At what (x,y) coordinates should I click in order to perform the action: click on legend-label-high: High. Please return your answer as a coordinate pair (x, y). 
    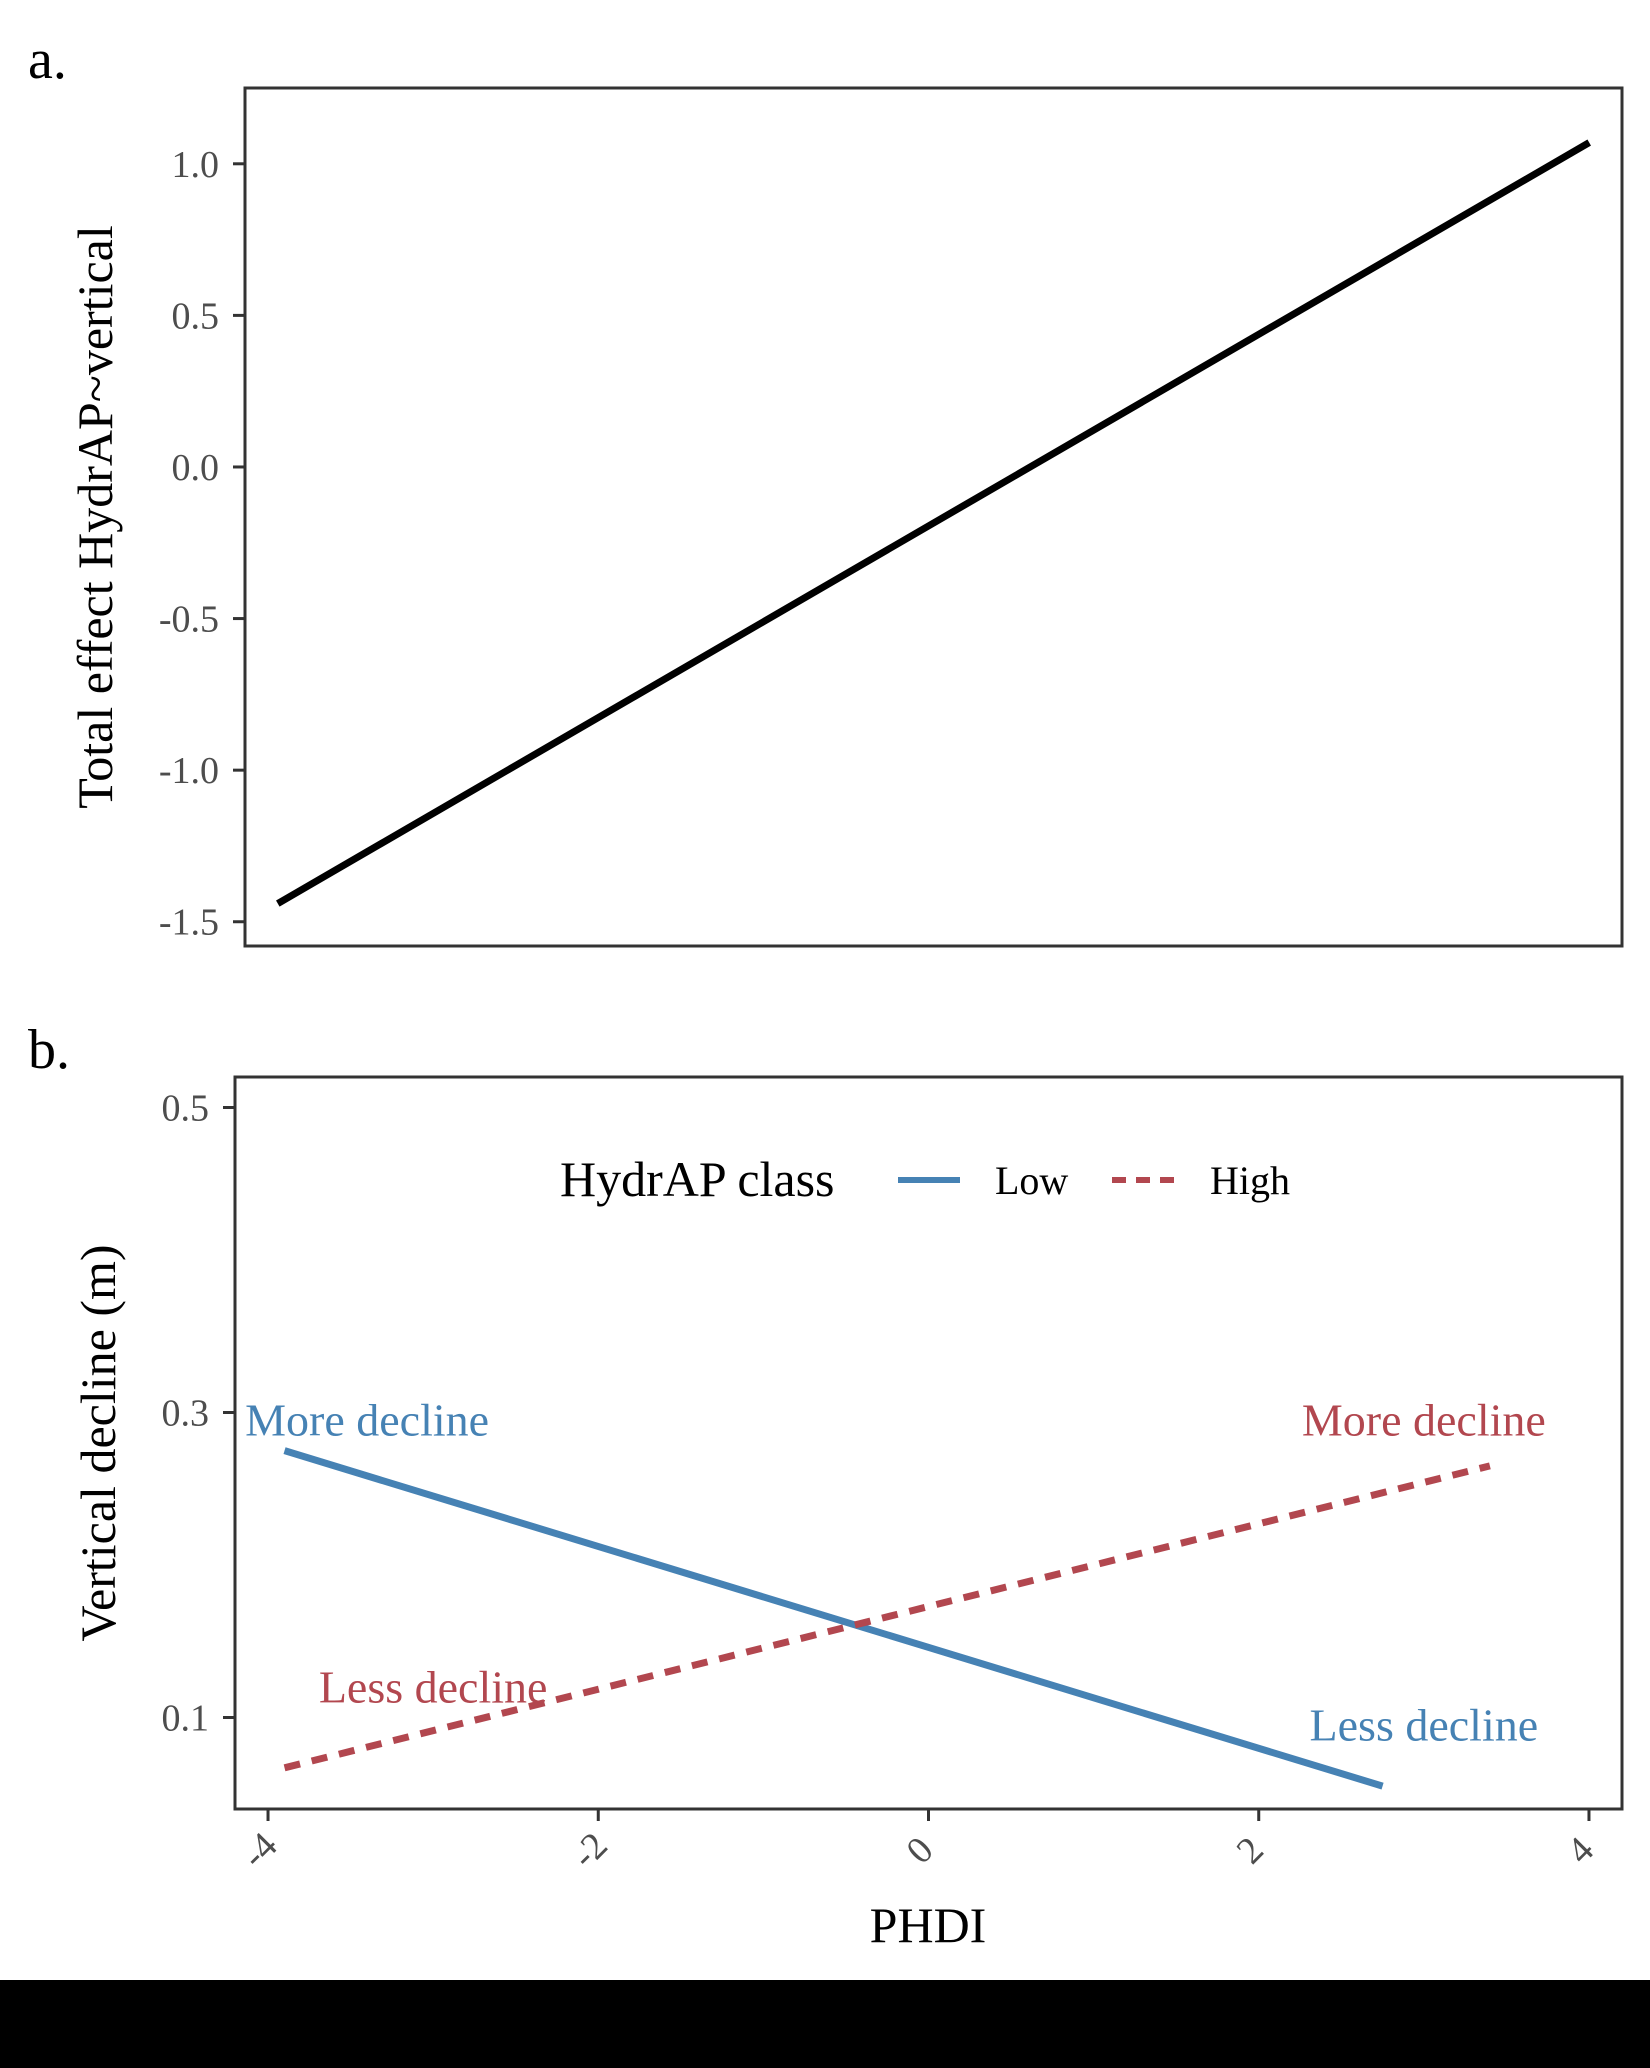
    Looking at the image, I should click on (1250, 1180).